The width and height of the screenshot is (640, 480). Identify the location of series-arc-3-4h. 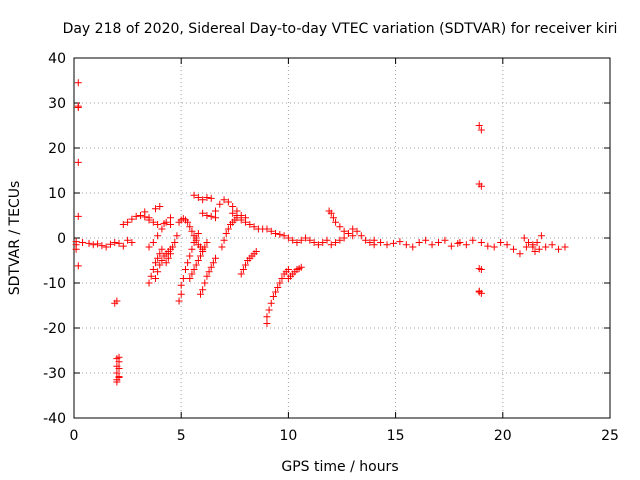
(159, 232).